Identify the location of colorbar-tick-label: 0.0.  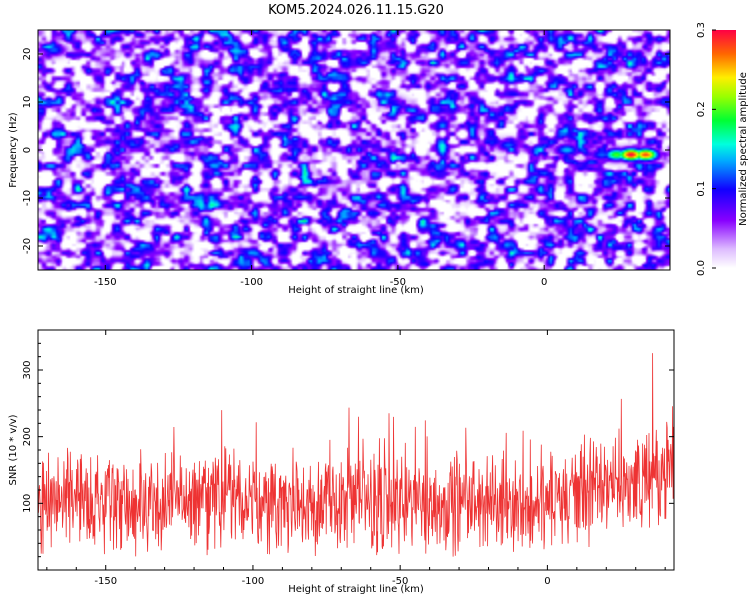
(701, 268).